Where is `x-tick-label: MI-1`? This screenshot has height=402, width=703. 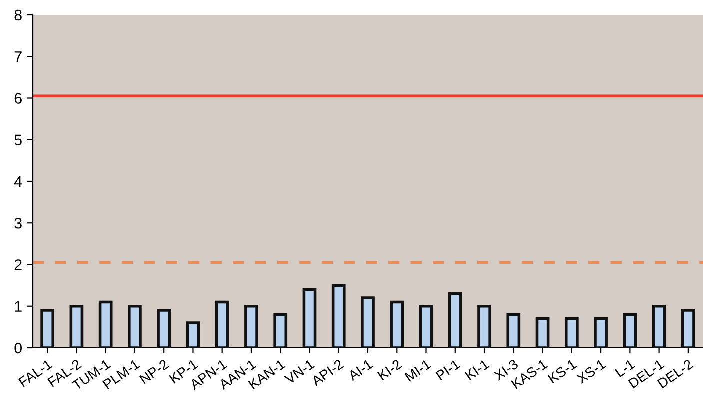
x-tick-label: MI-1 is located at coordinates (418, 370).